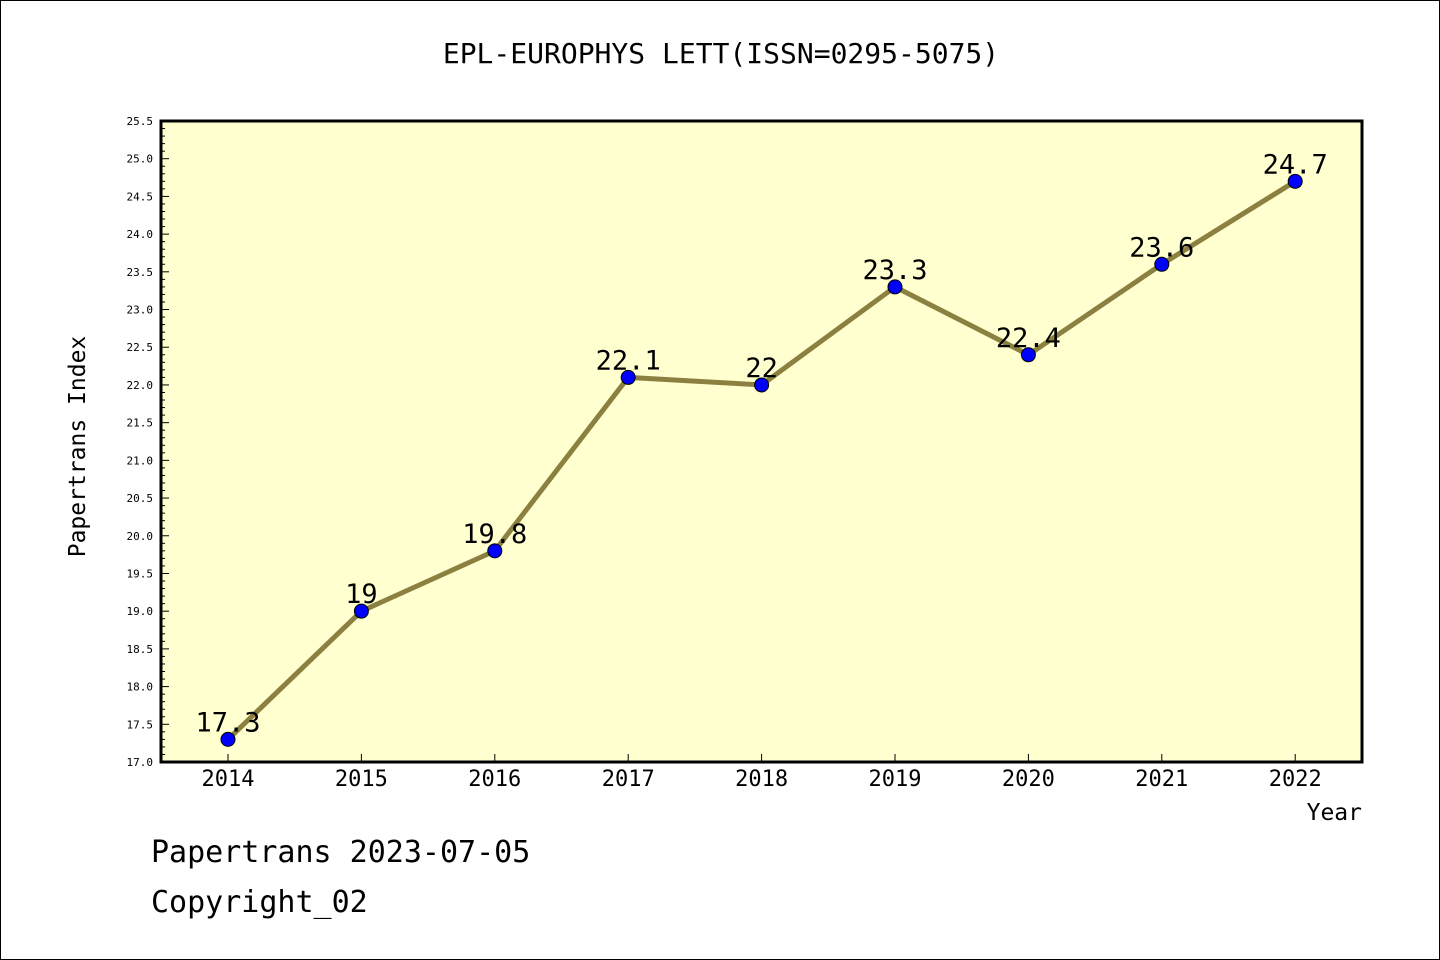 Image resolution: width=1440 pixels, height=960 pixels. What do you see at coordinates (761, 779) in the screenshot?
I see `x-tick-label: 2018` at bounding box center [761, 779].